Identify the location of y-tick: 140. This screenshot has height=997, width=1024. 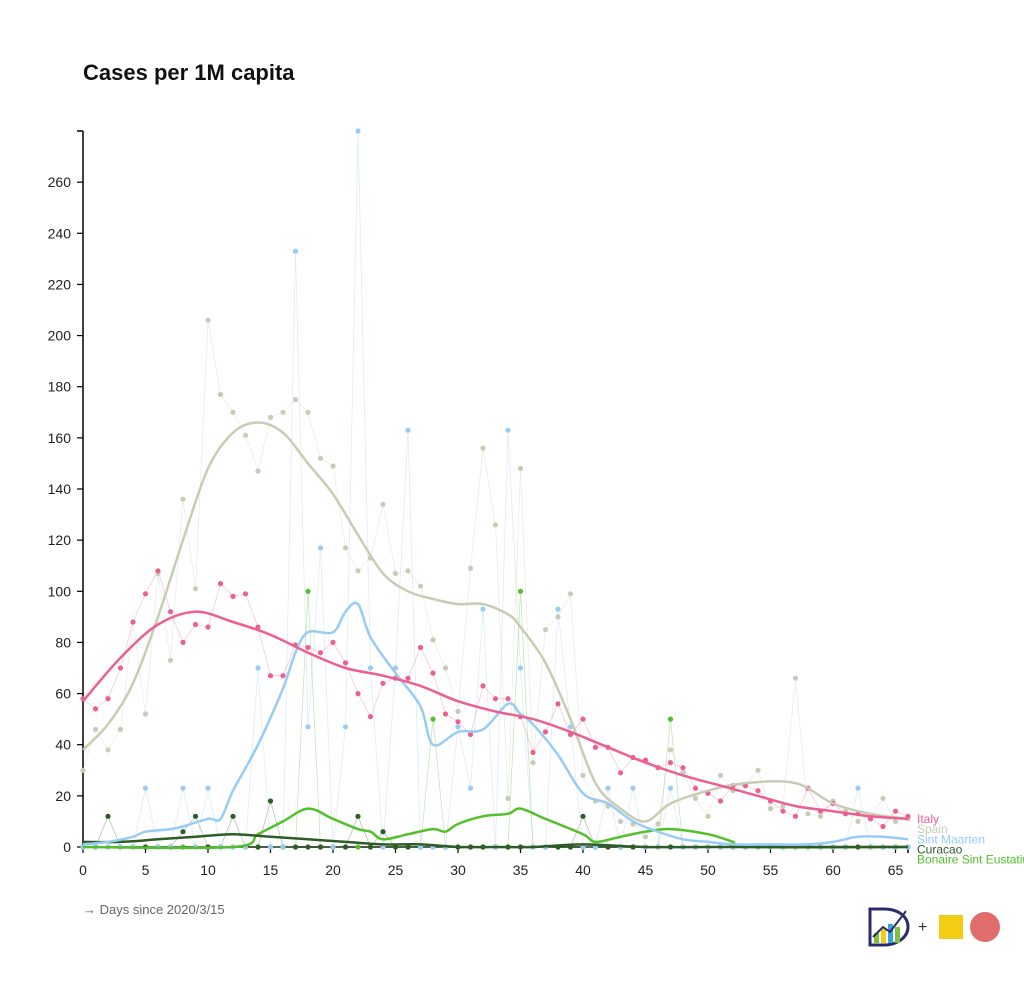
(65, 489).